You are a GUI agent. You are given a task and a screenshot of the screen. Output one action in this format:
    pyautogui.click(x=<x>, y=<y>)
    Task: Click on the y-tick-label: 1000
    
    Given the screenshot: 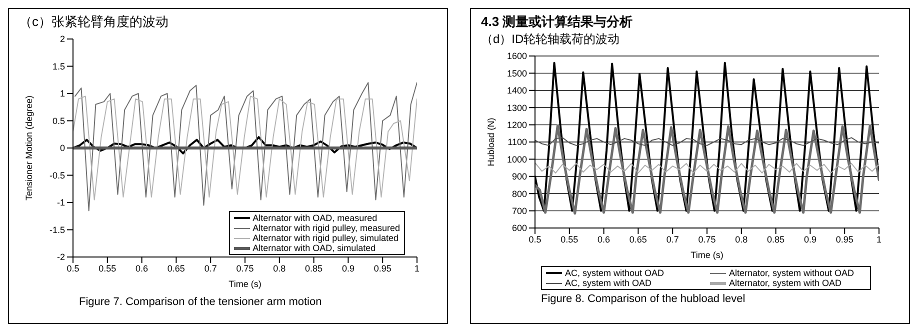 What is the action you would take?
    pyautogui.click(x=516, y=159)
    